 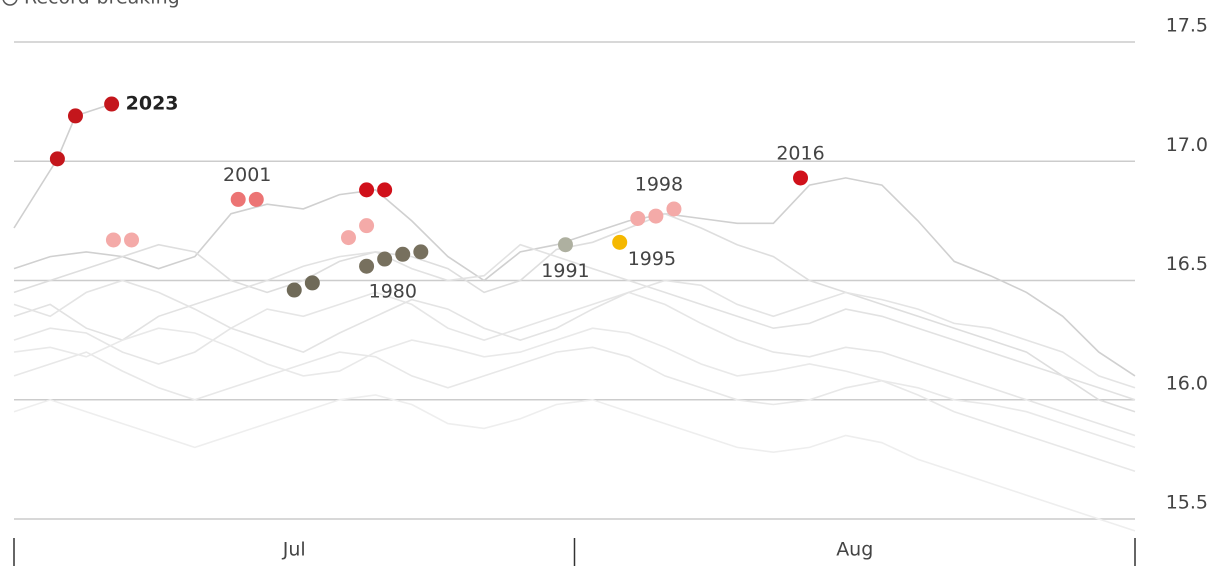 I want to click on legend-label: Record-breaking, so click(x=102, y=4).